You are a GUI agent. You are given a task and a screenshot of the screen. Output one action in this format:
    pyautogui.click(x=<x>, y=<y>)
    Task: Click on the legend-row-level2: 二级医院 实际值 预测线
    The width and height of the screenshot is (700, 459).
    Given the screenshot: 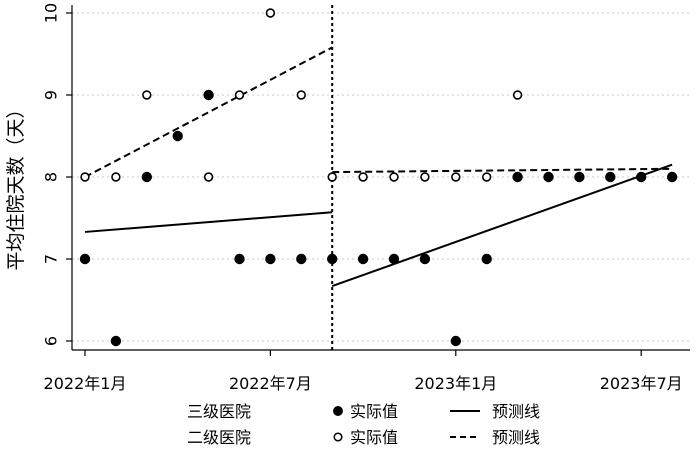 What is the action you would take?
    pyautogui.click(x=363, y=437)
    